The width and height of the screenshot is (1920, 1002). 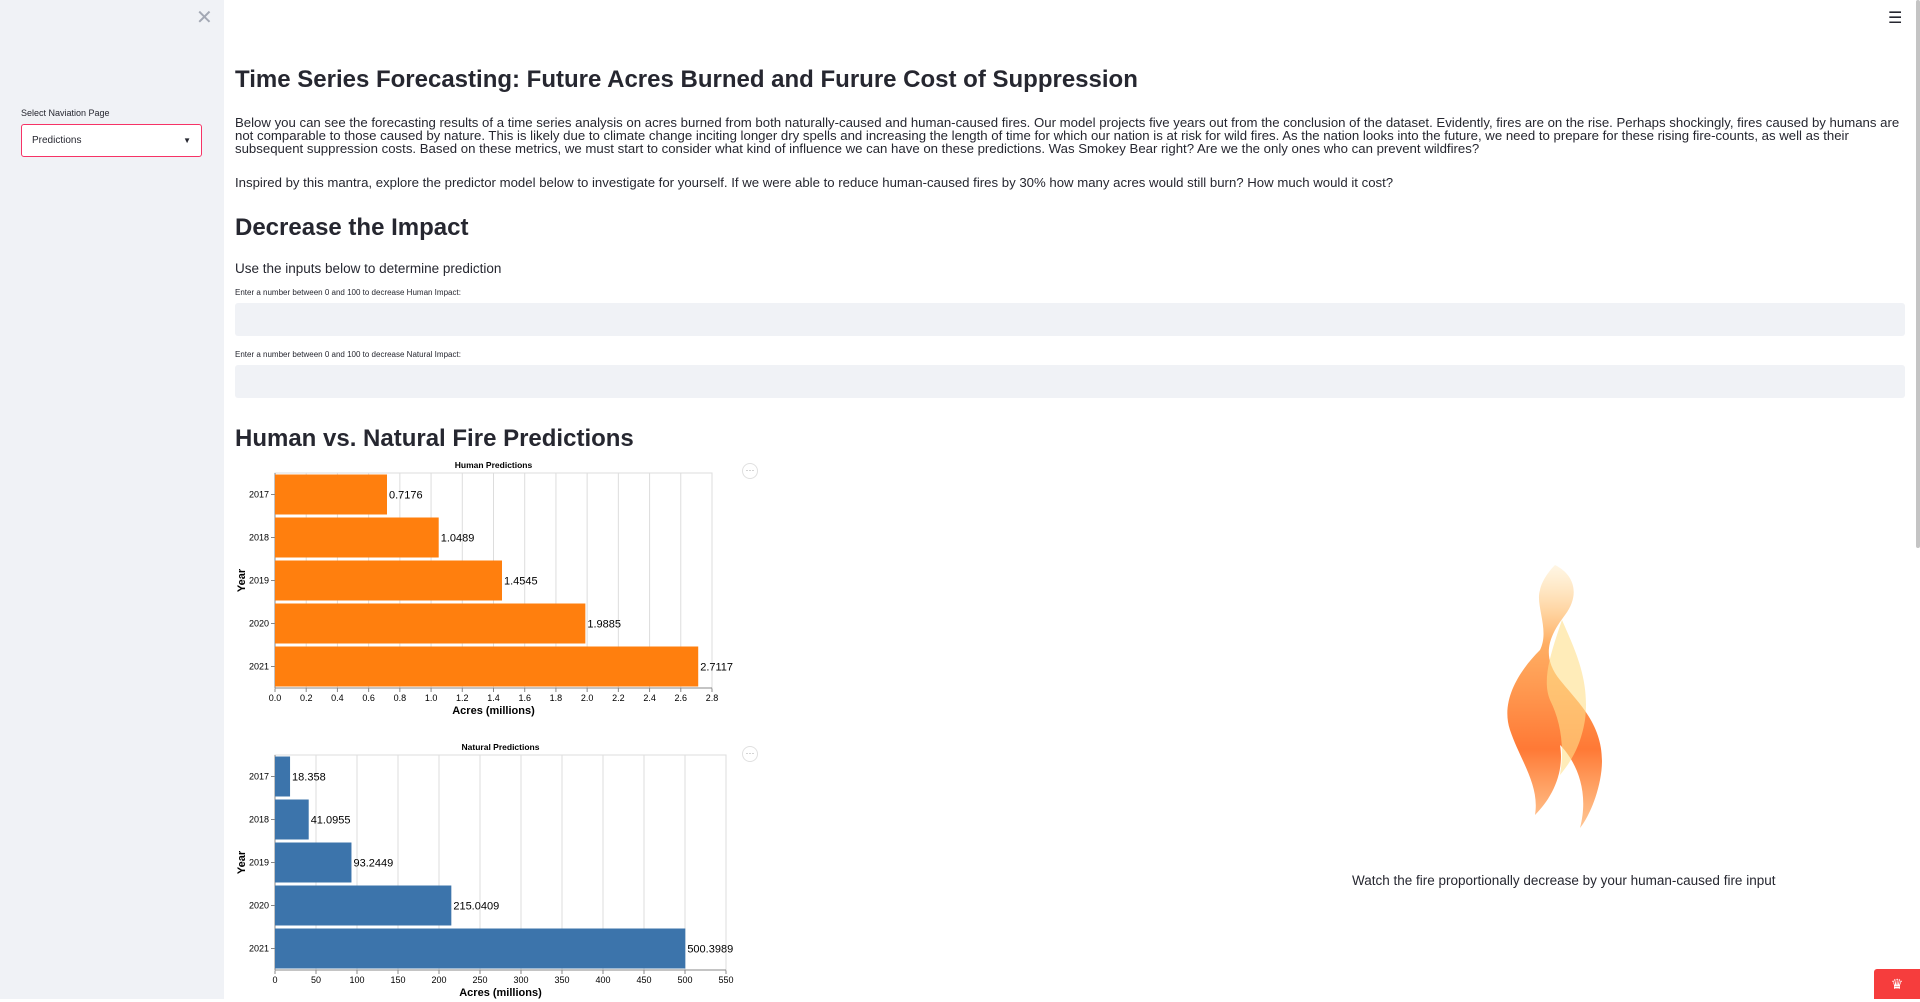 I want to click on x-tick-label: 0.2, so click(x=306, y=698).